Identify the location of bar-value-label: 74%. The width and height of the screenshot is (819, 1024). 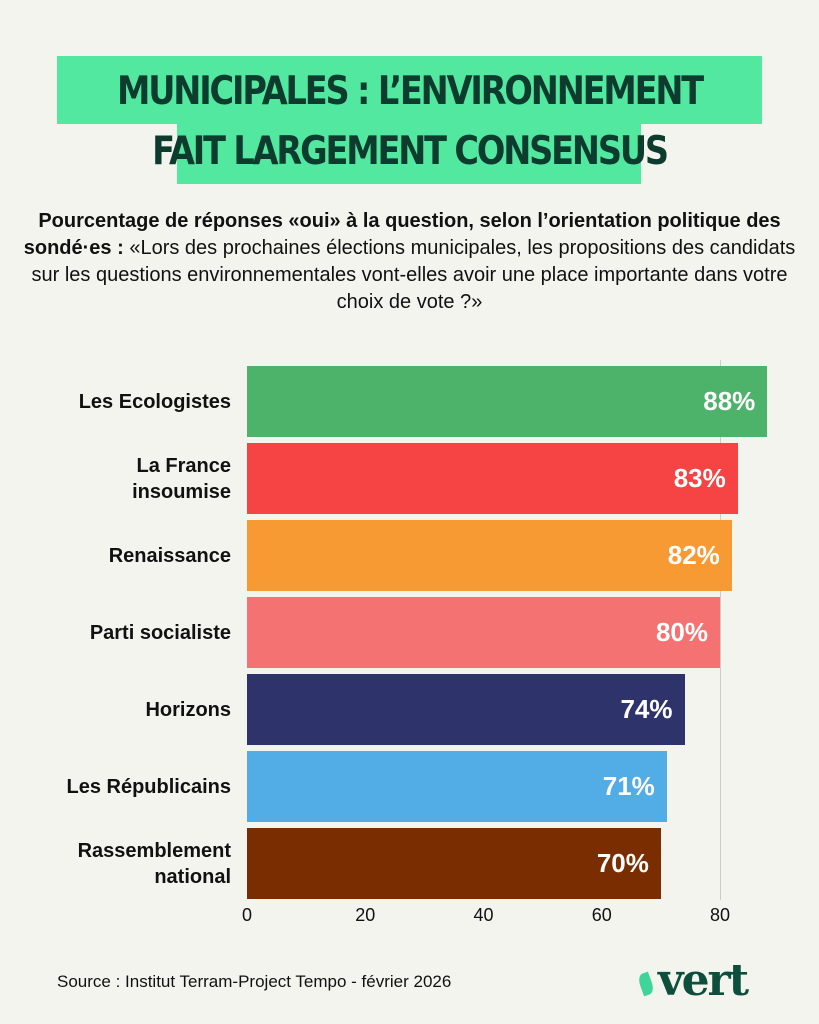
(646, 709).